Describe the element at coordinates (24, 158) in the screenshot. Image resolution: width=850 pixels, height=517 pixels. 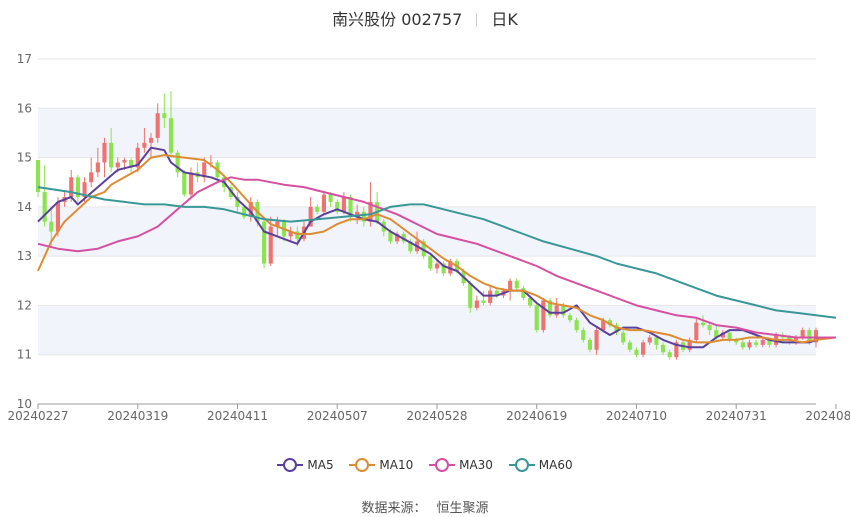
I see `y-tick-label: 15` at that location.